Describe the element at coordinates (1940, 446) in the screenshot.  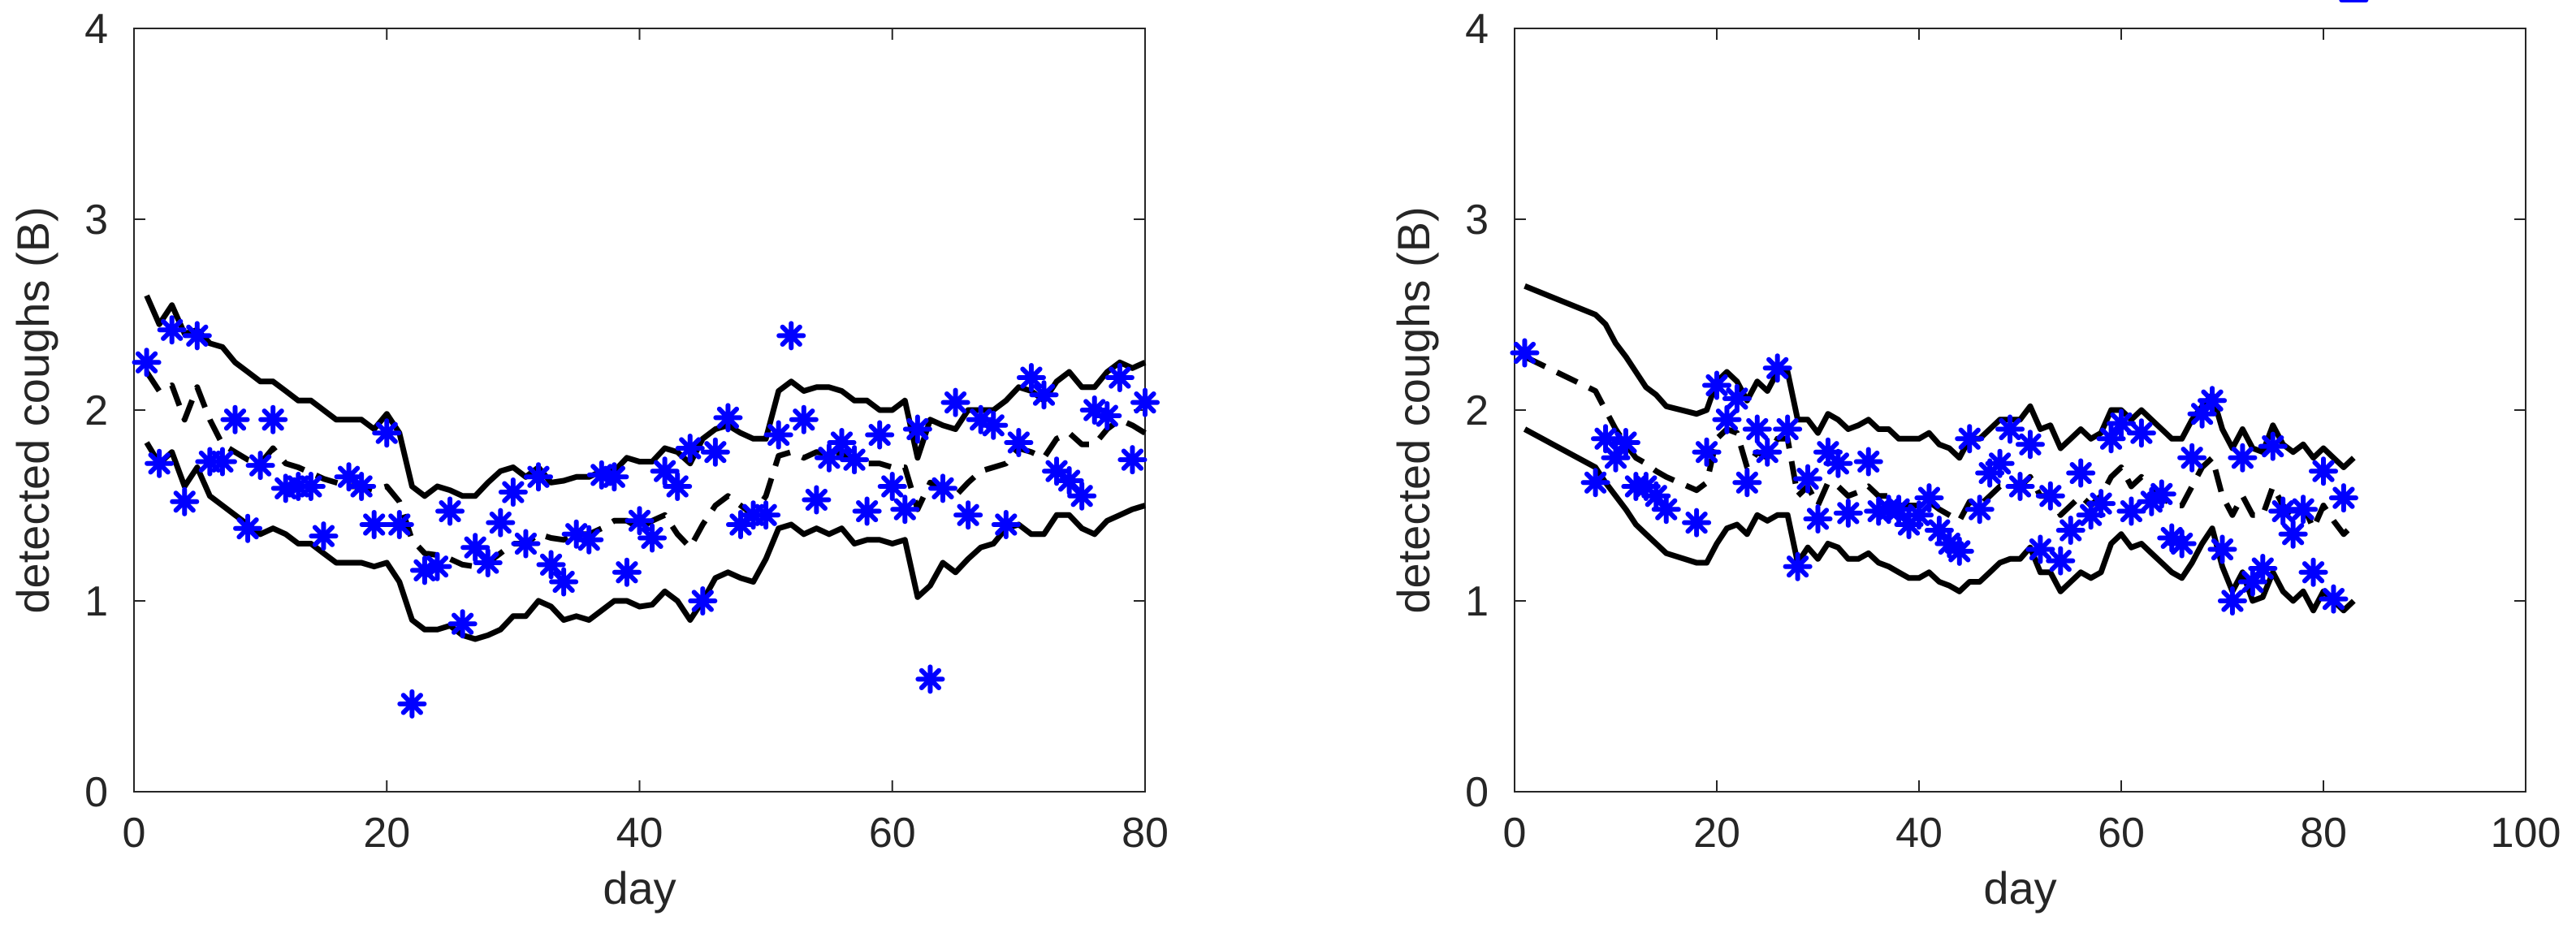
I see `mean-dashed-line` at that location.